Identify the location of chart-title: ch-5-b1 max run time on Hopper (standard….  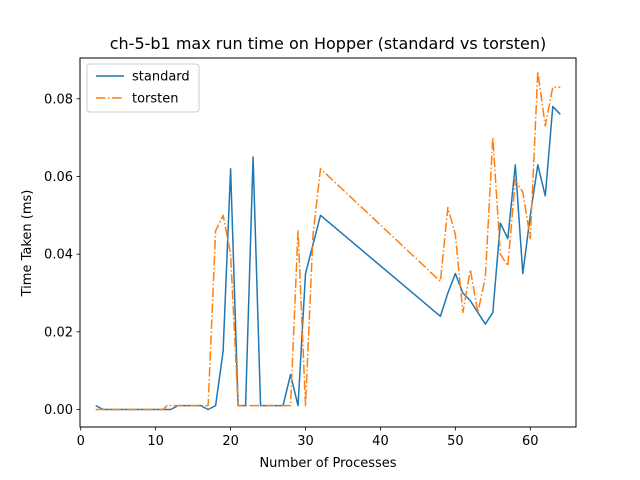
(328, 43).